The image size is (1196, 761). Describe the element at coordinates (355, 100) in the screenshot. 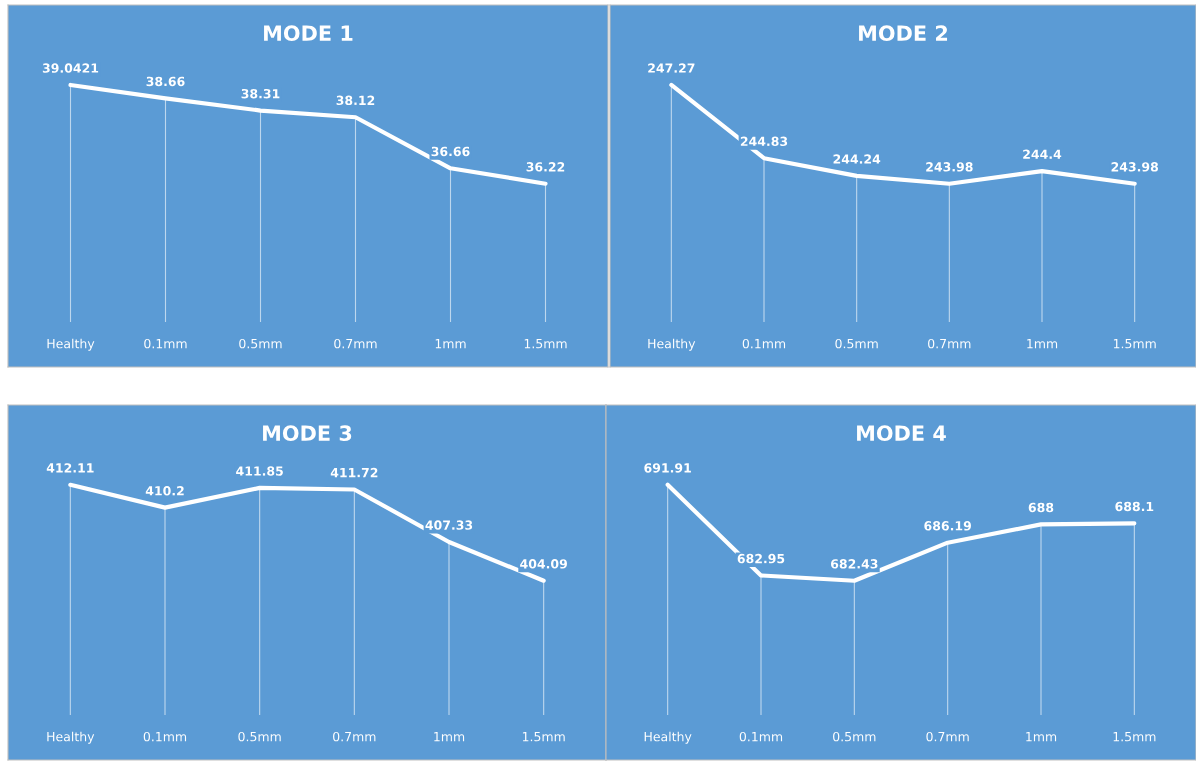

I see `data-label: 38.12` at that location.